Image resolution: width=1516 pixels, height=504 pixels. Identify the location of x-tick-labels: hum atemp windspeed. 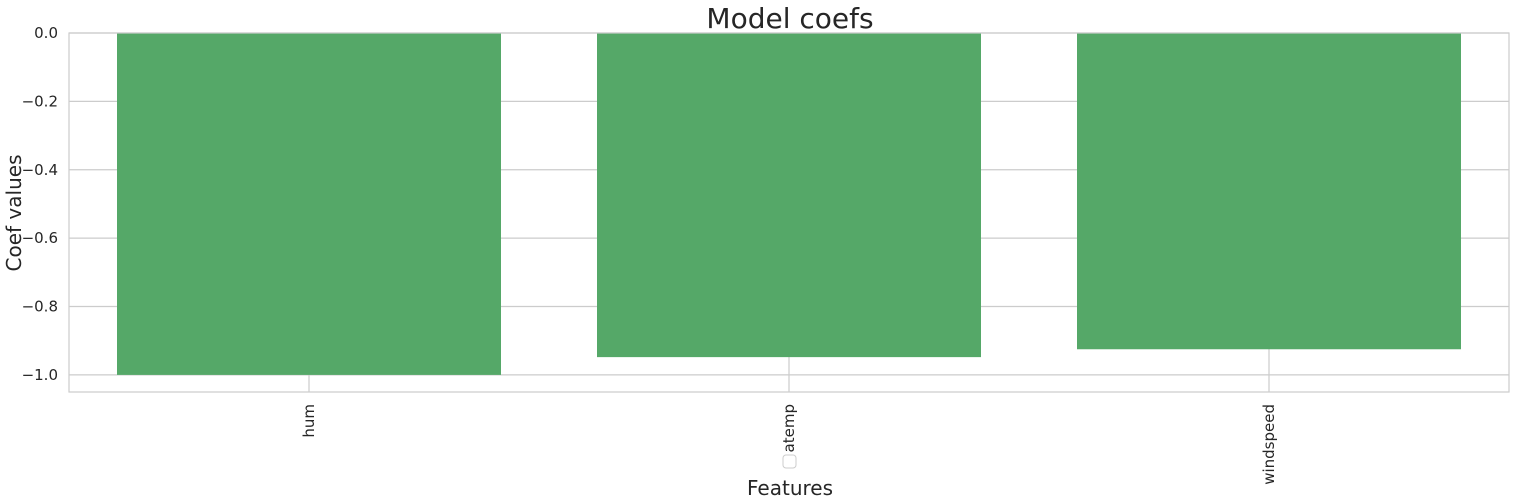
(789, 444).